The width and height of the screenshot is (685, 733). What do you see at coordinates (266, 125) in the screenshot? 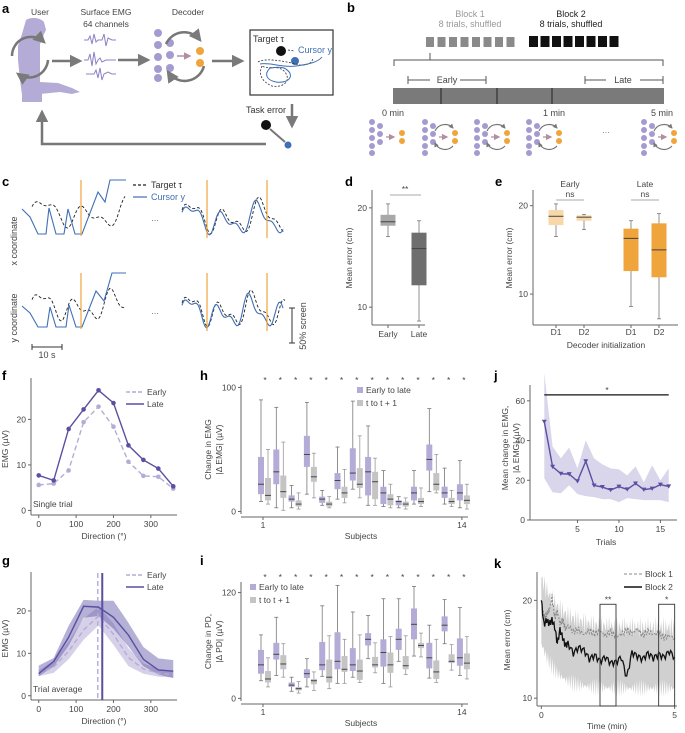
I see `error-target-dot-icon` at bounding box center [266, 125].